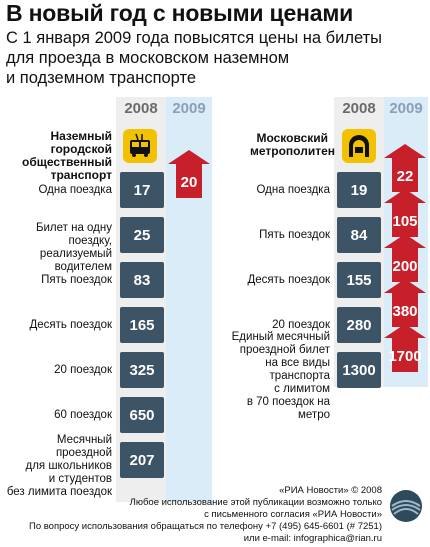 The width and height of the screenshot is (430, 547). I want to click on price-2008-box: 325, so click(142, 370).